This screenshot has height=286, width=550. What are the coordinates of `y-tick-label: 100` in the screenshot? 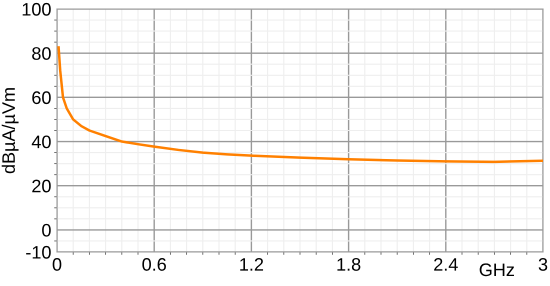 It's located at (36, 9).